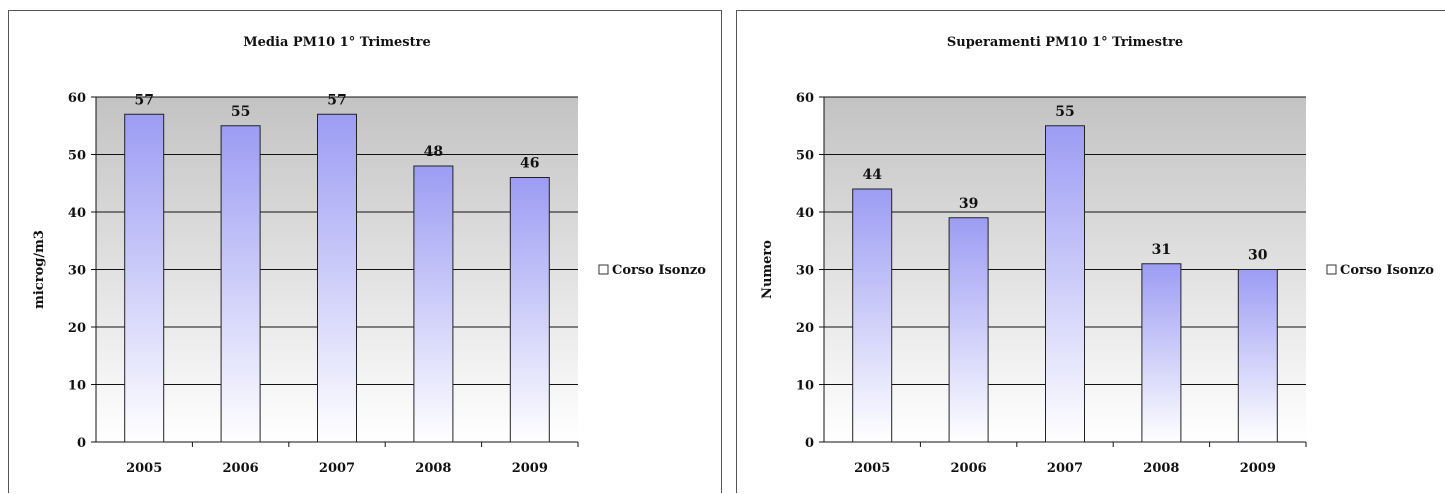 This screenshot has height=494, width=1445. Describe the element at coordinates (1161, 250) in the screenshot. I see `data-label-2008: 31` at that location.